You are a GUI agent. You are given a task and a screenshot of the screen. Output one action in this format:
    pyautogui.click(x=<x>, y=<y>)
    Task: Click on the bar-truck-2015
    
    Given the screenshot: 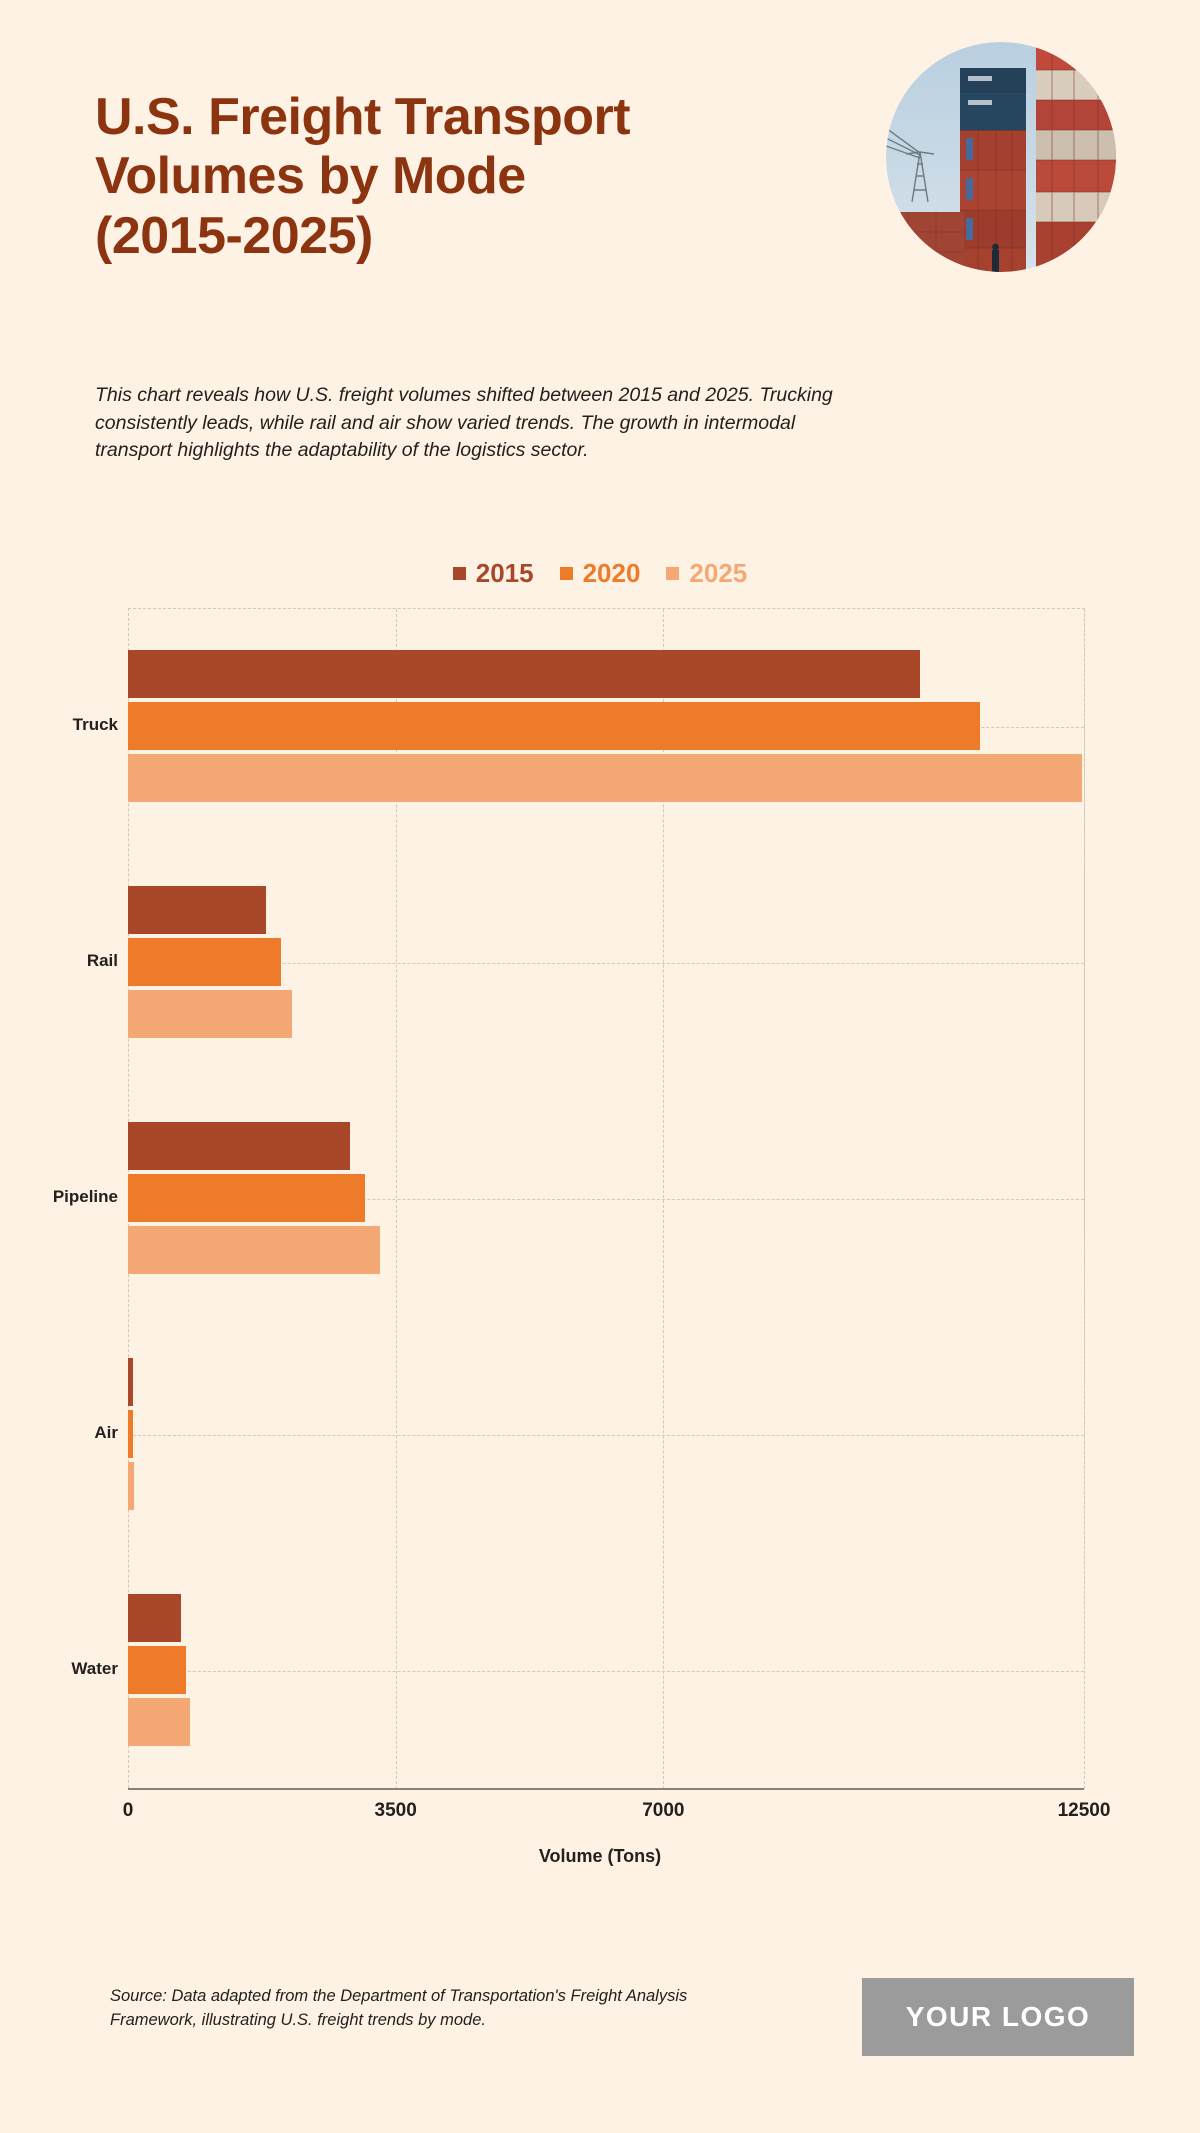 What is the action you would take?
    pyautogui.click(x=524, y=674)
    